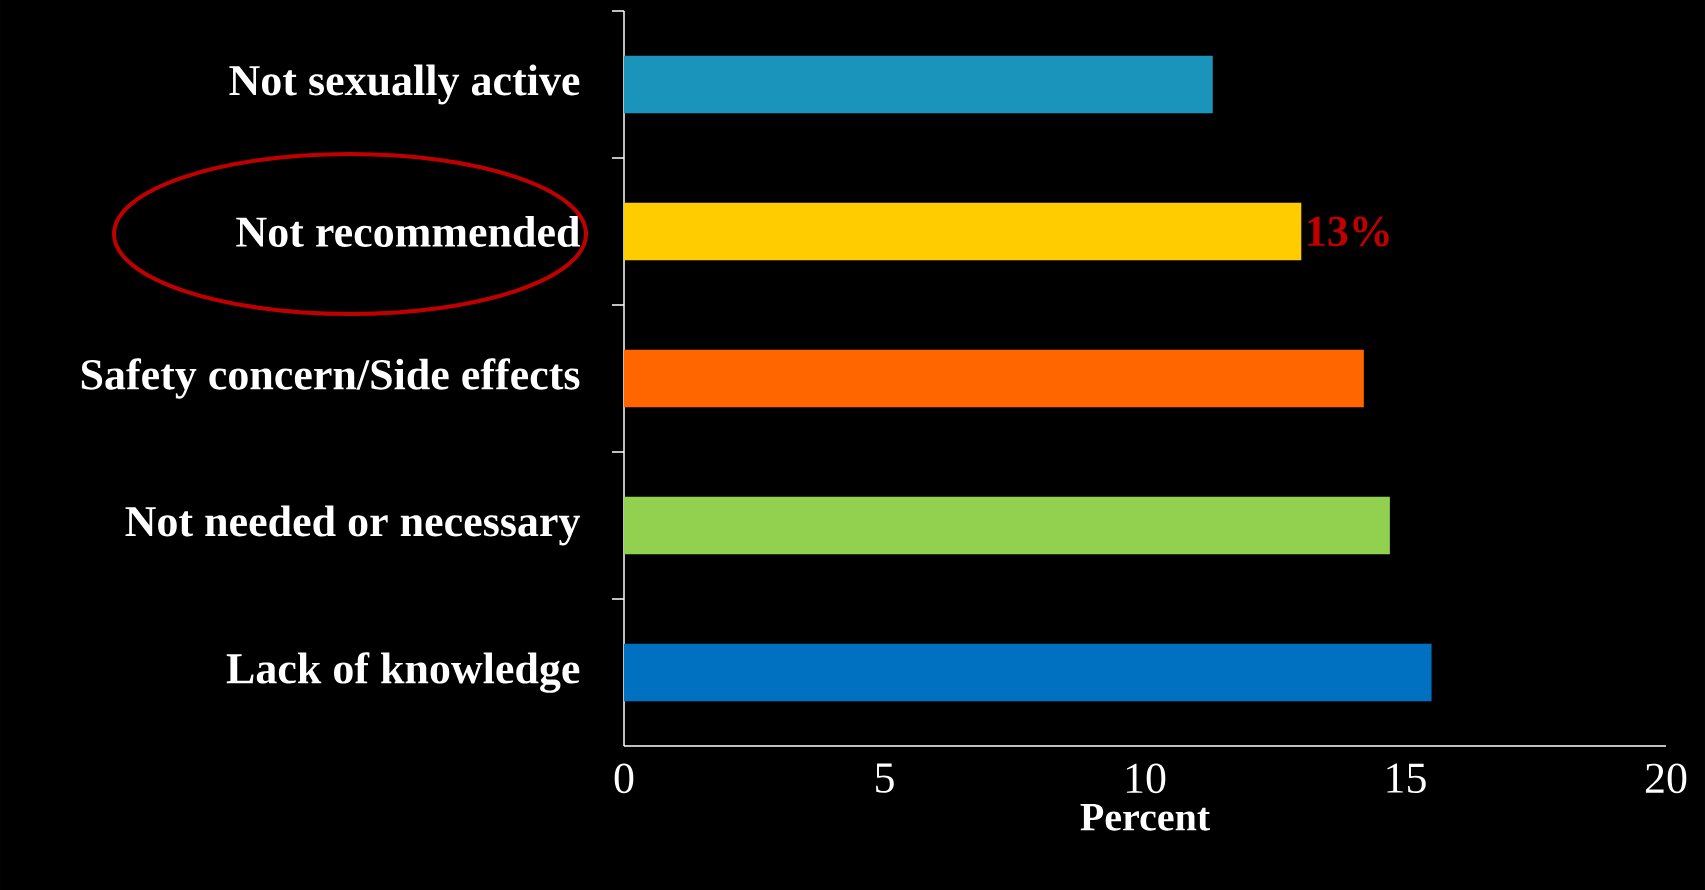 The image size is (1705, 890). What do you see at coordinates (404, 84) in the screenshot?
I see `y-tick-label: Not sexually active` at bounding box center [404, 84].